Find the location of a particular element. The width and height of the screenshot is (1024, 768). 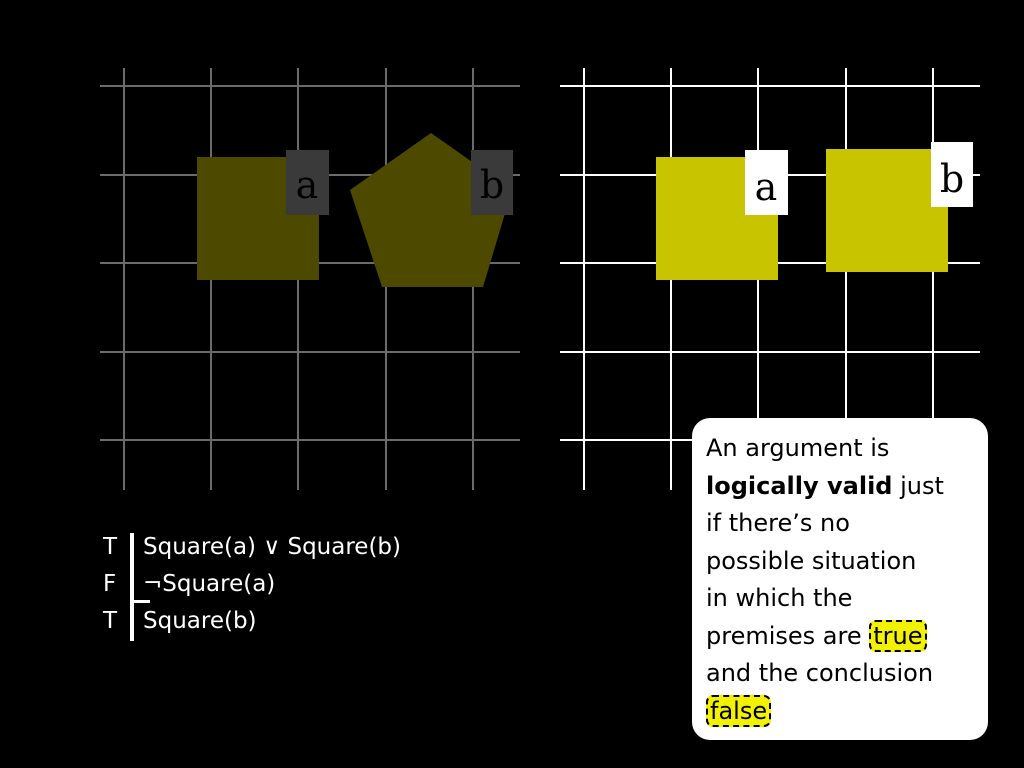

truth-value-negated-premise: F is located at coordinates (110, 584).